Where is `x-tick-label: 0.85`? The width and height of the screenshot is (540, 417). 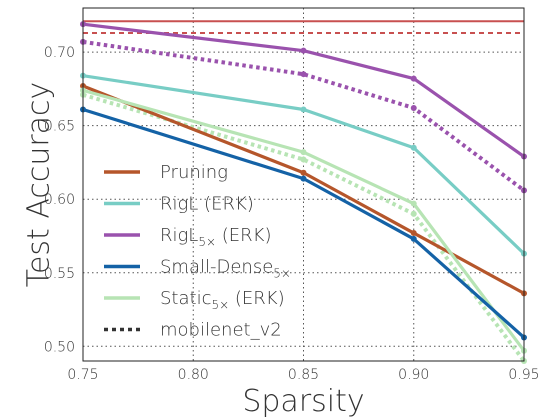 x-tick-label: 0.85 is located at coordinates (303, 375).